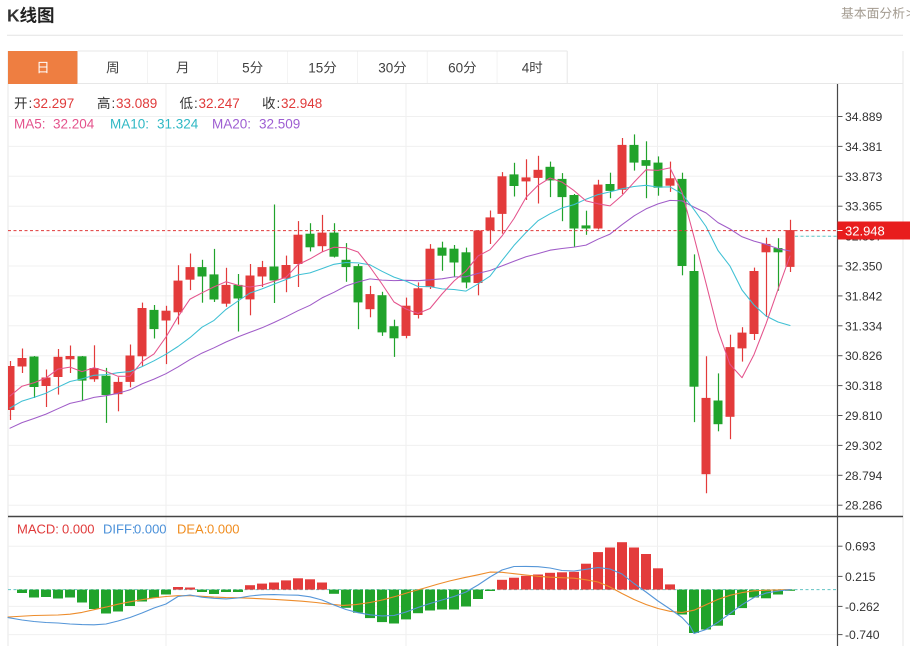 Image resolution: width=910 pixels, height=646 pixels. Describe the element at coordinates (246, 67) in the screenshot. I see `svg-text: 5` at that location.